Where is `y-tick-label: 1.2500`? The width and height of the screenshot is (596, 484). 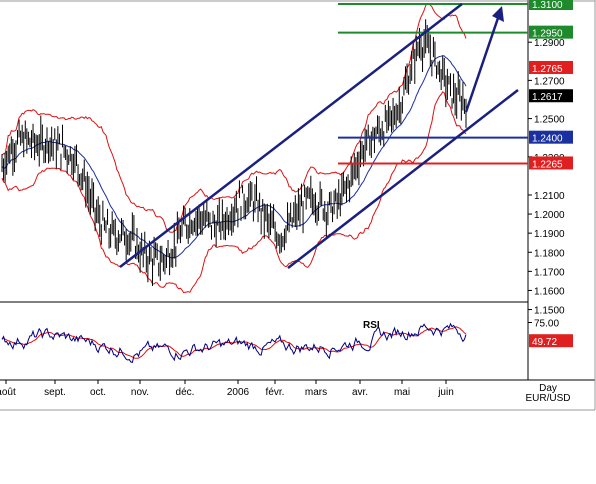
y-tick-label: 1.2500 is located at coordinates (549, 120).